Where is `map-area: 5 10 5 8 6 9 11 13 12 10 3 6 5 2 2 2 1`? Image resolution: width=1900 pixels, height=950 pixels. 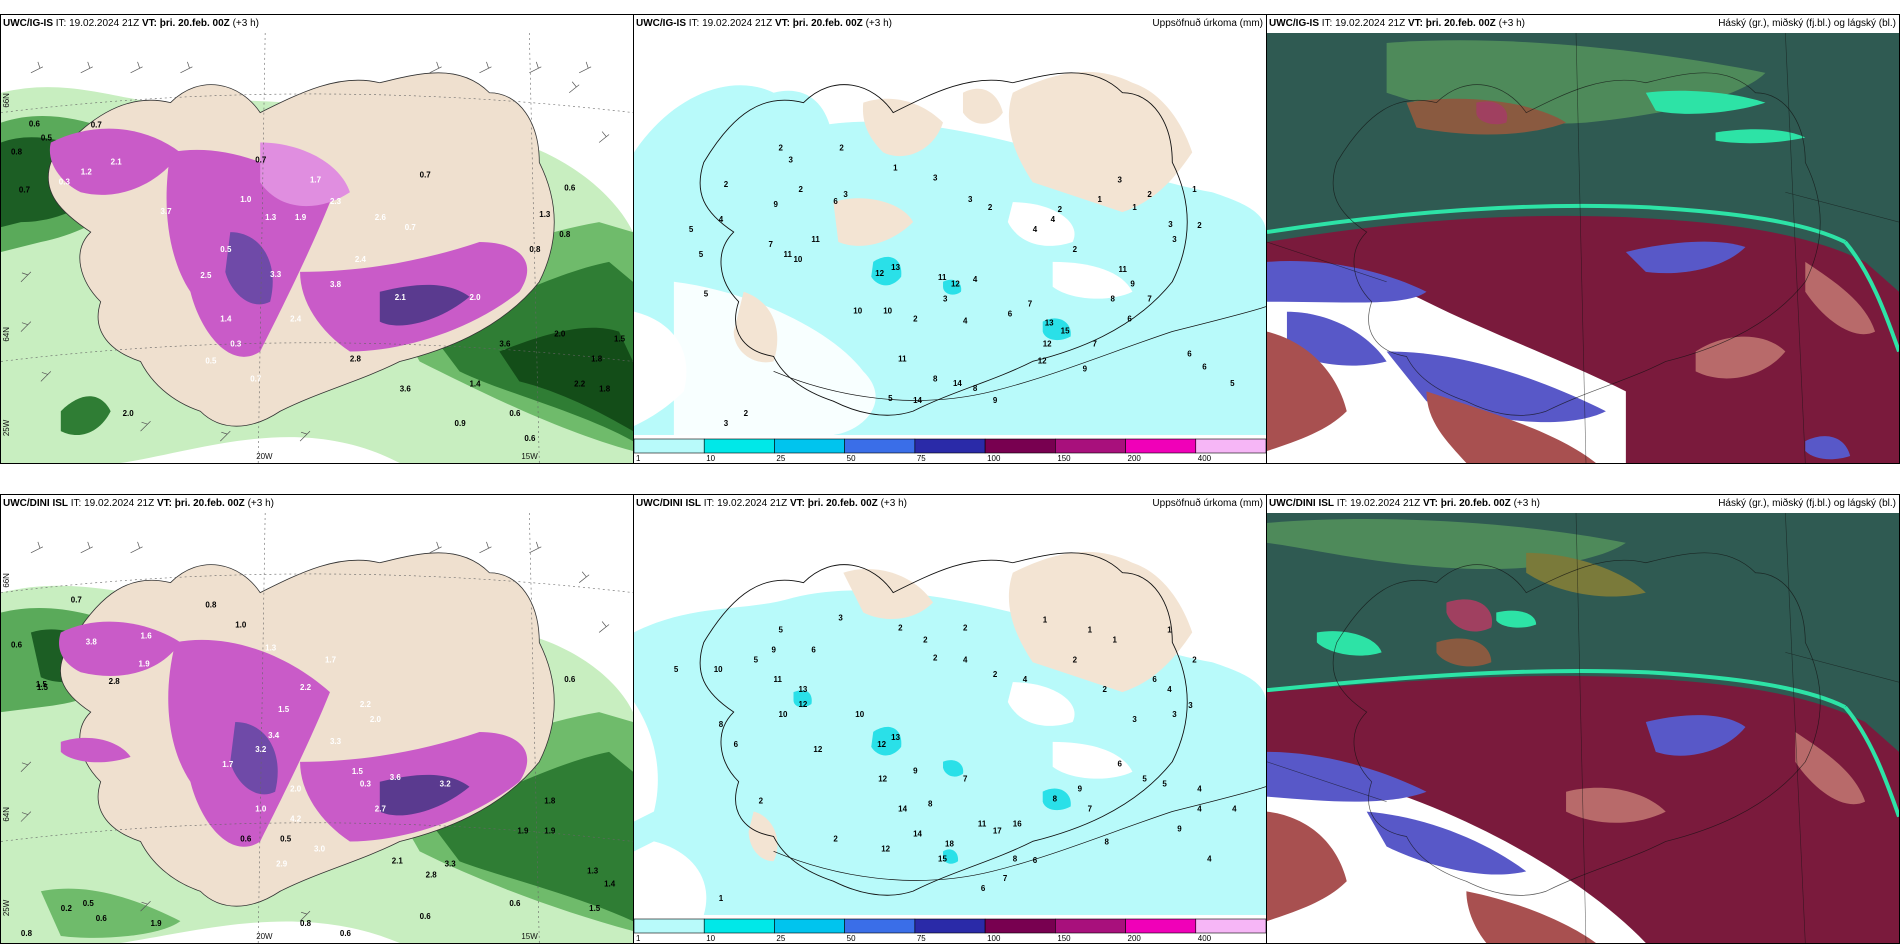 map-area: 5 10 5 8 6 9 11 13 12 10 3 6 5 2 2 2 1 is located at coordinates (950, 714).